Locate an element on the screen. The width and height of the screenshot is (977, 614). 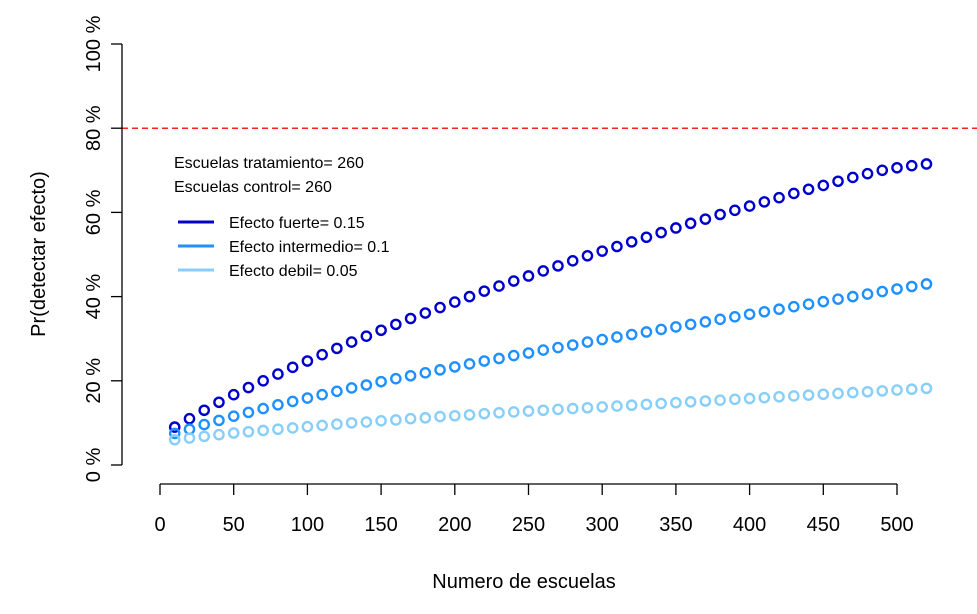
y-tick-label: 80 % is located at coordinates (94, 128).